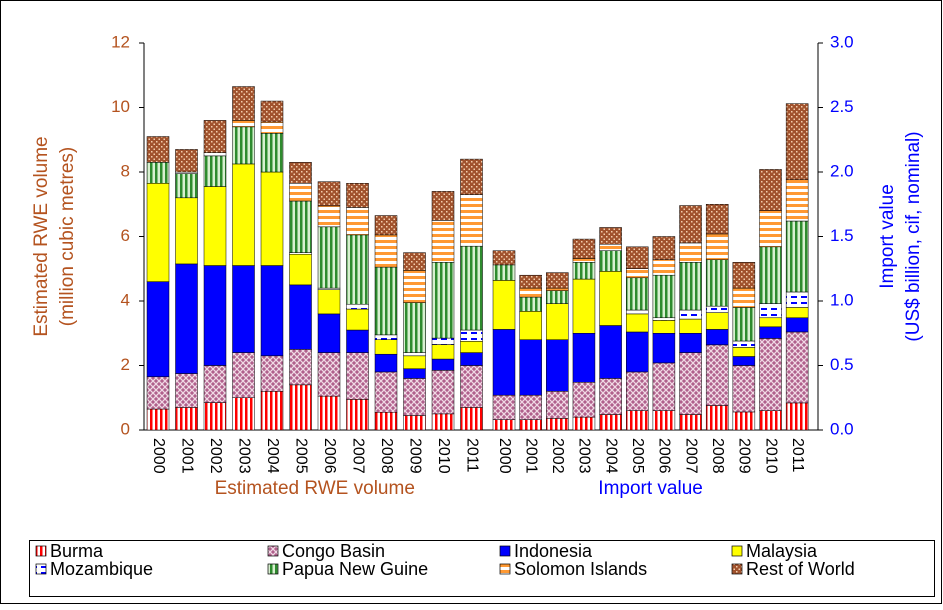  What do you see at coordinates (125, 299) in the screenshot?
I see `y-tick-label: 4` at bounding box center [125, 299].